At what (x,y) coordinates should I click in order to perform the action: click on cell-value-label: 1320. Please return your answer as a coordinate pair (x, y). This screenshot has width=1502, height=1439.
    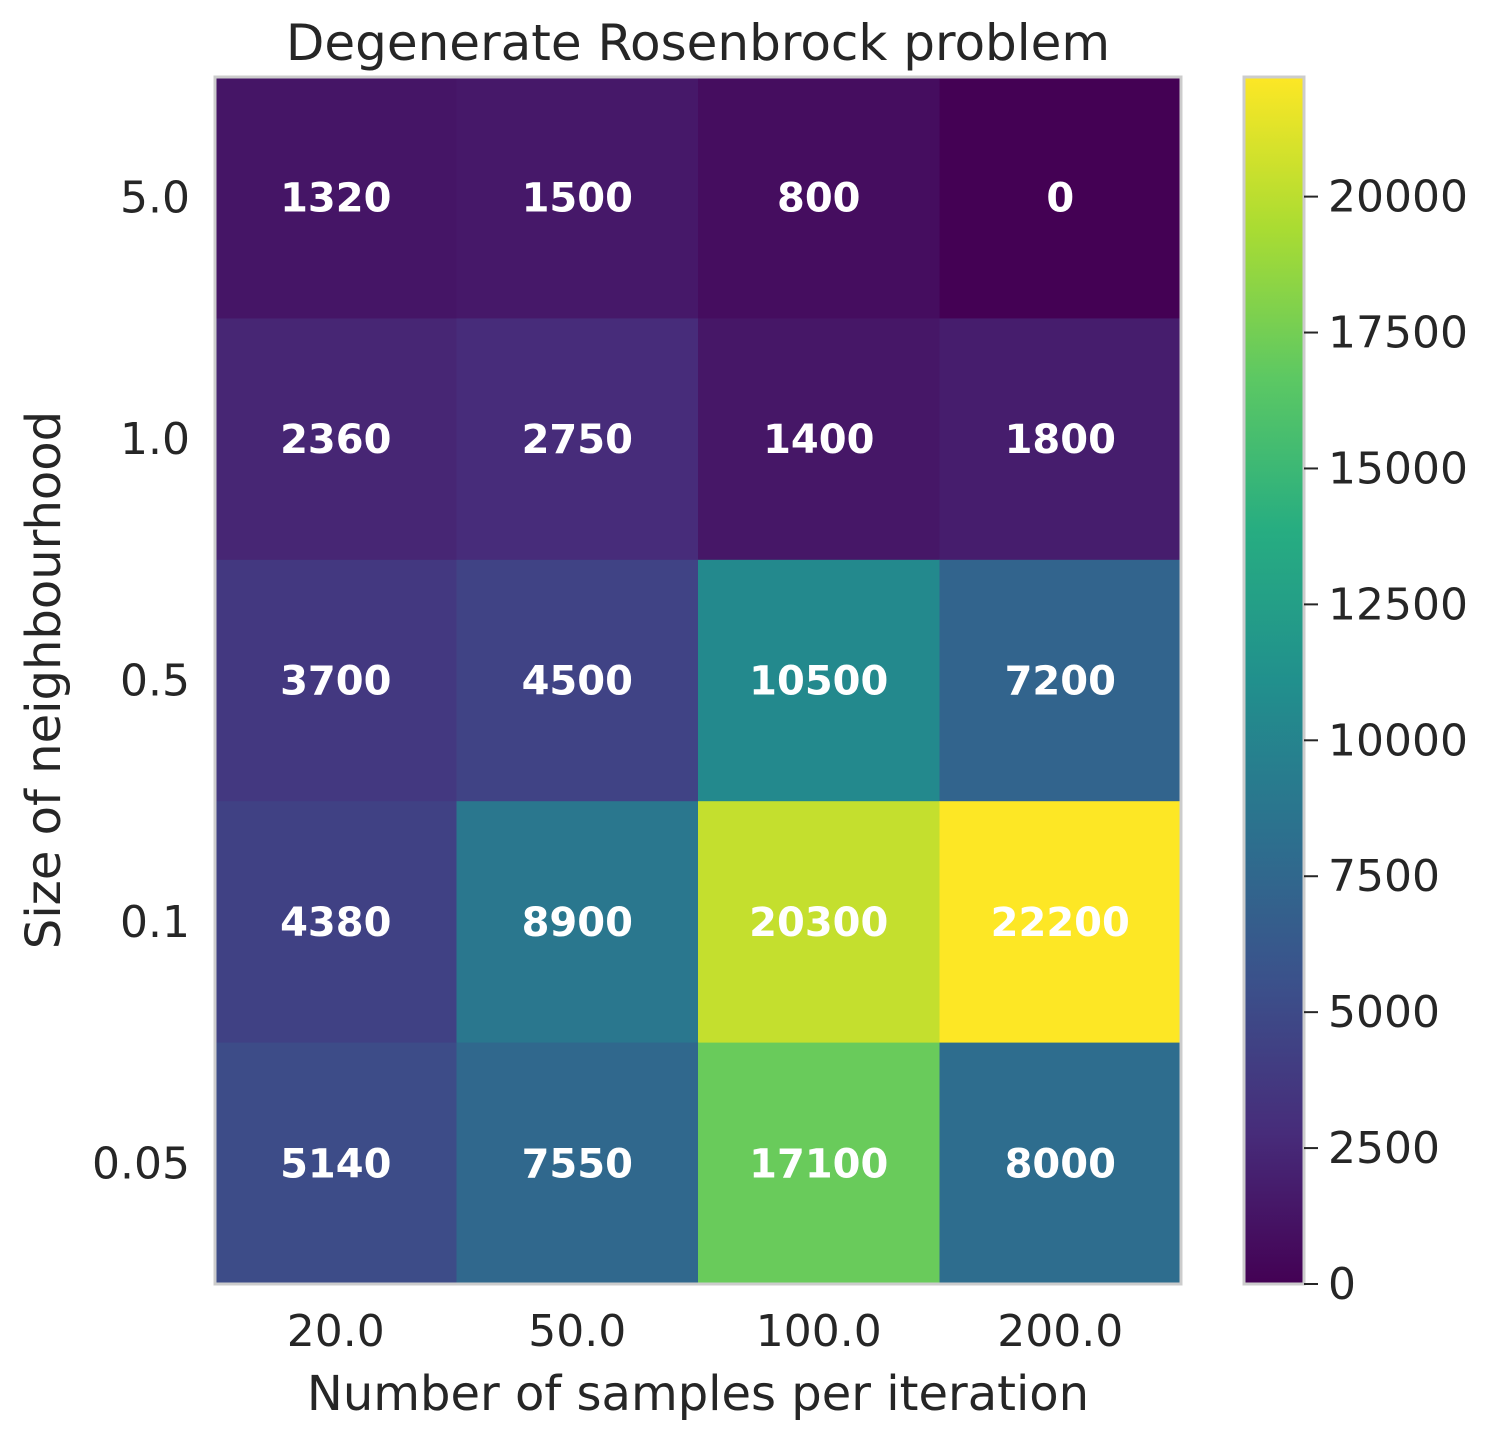
    Looking at the image, I should click on (335, 199).